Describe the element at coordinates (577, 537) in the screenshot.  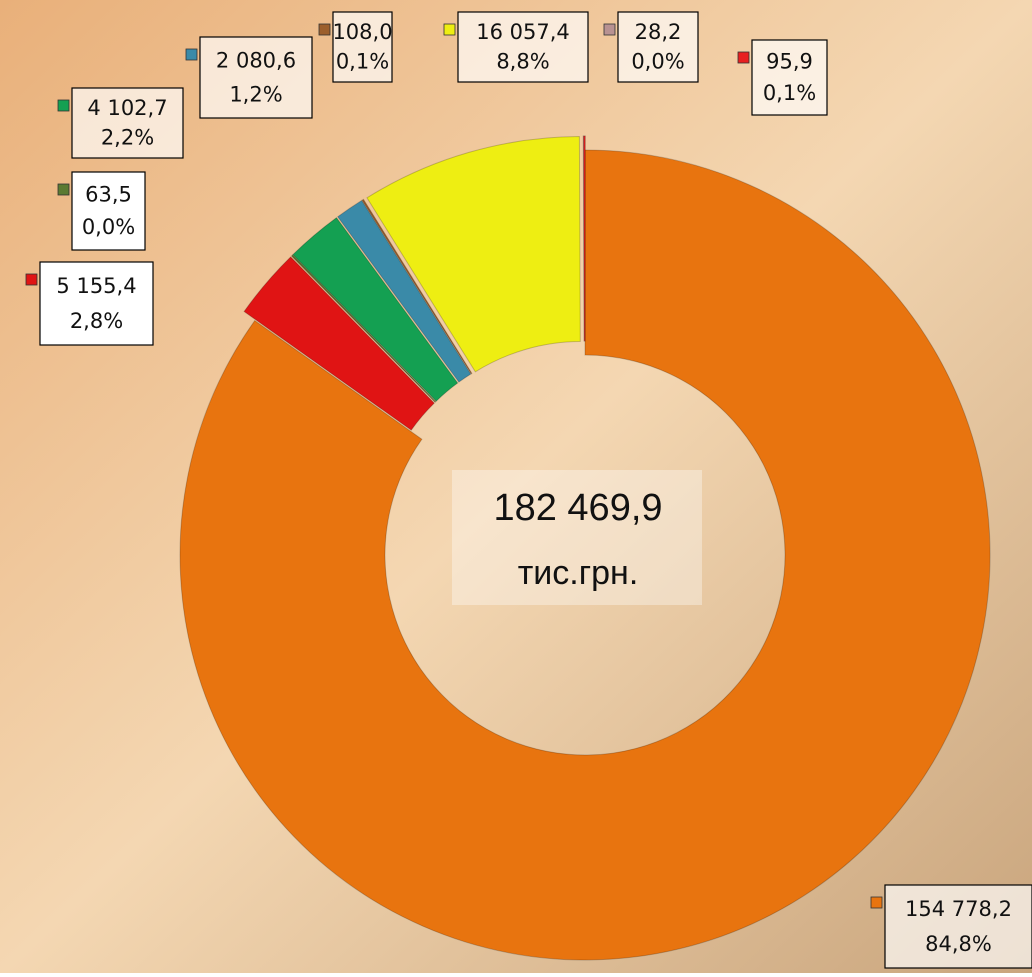
I see `center-box` at that location.